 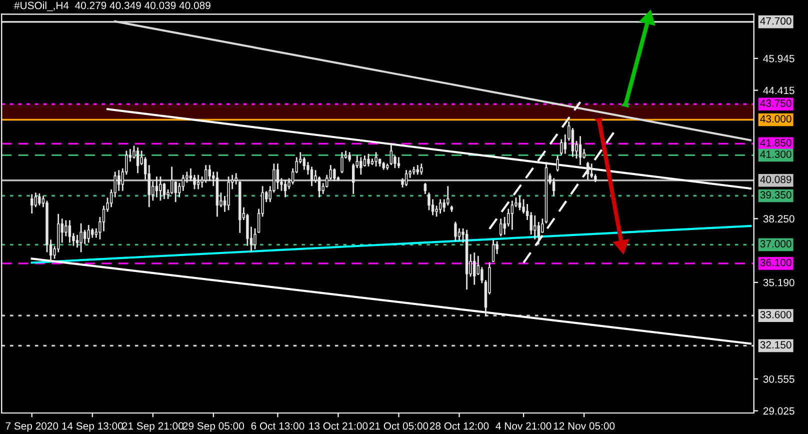 I want to click on x-tick-label: 12 Nov 05:00, so click(x=584, y=426).